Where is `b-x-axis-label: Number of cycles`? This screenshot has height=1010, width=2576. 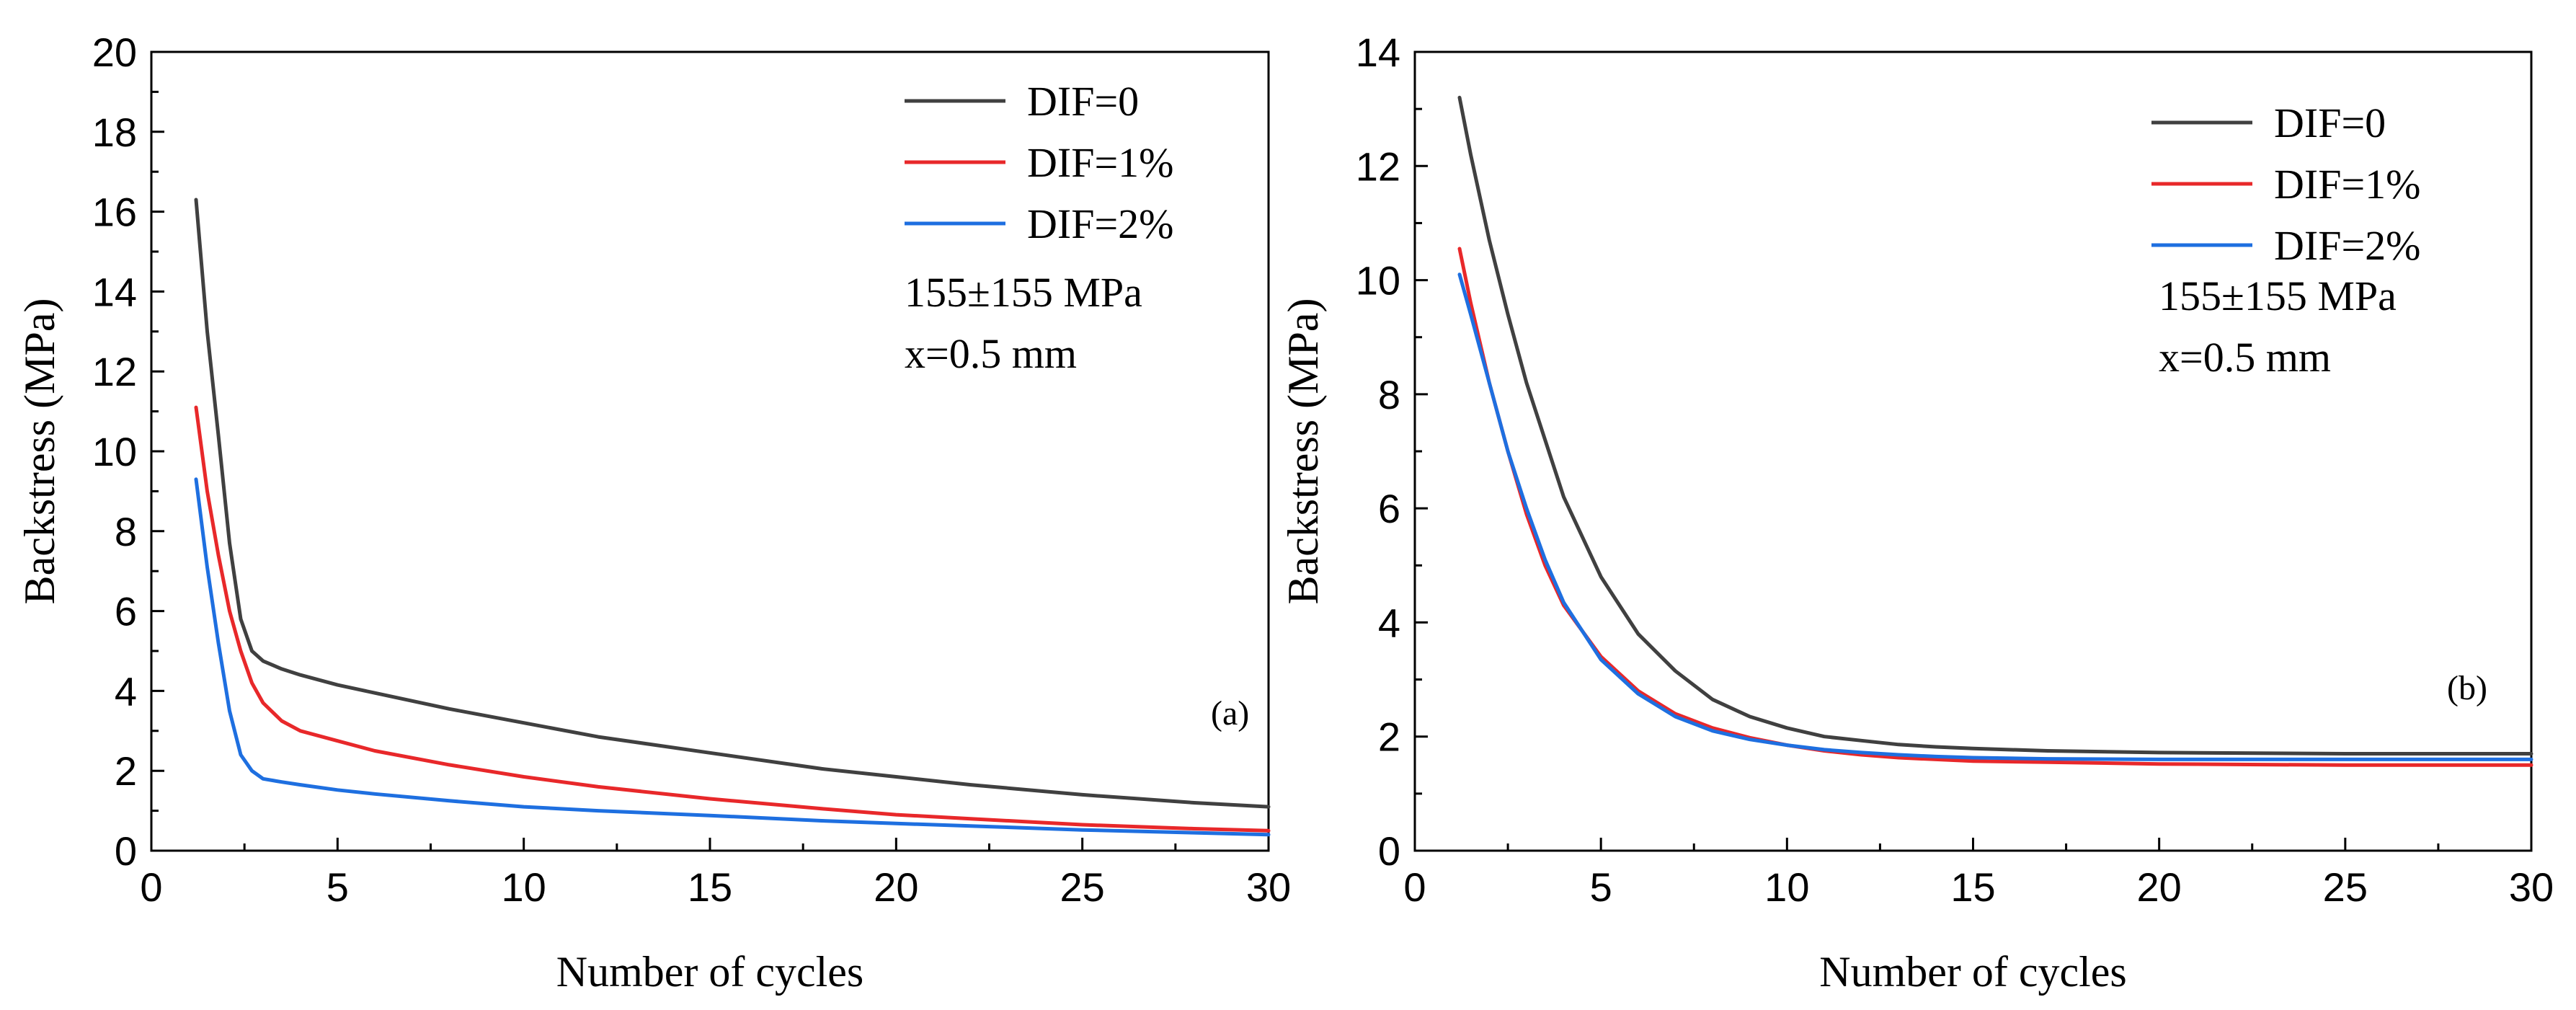 b-x-axis-label: Number of cycles is located at coordinates (1973, 972).